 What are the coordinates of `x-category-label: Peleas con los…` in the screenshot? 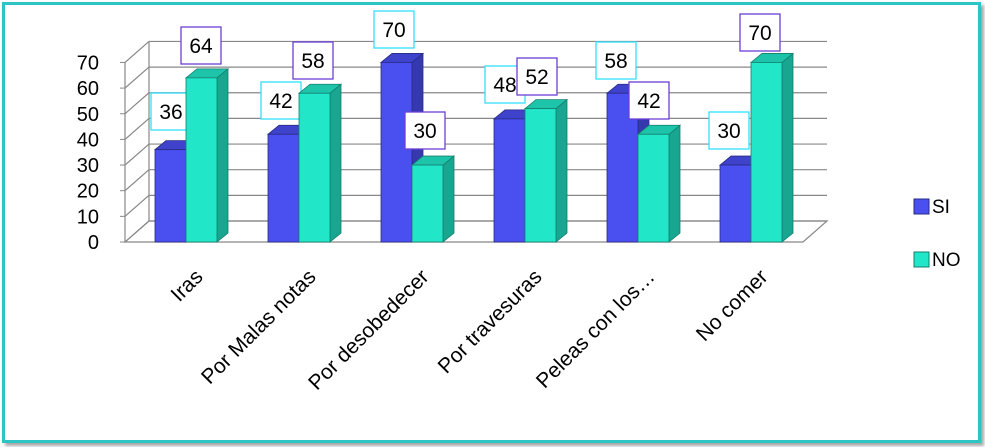 It's located at (596, 329).